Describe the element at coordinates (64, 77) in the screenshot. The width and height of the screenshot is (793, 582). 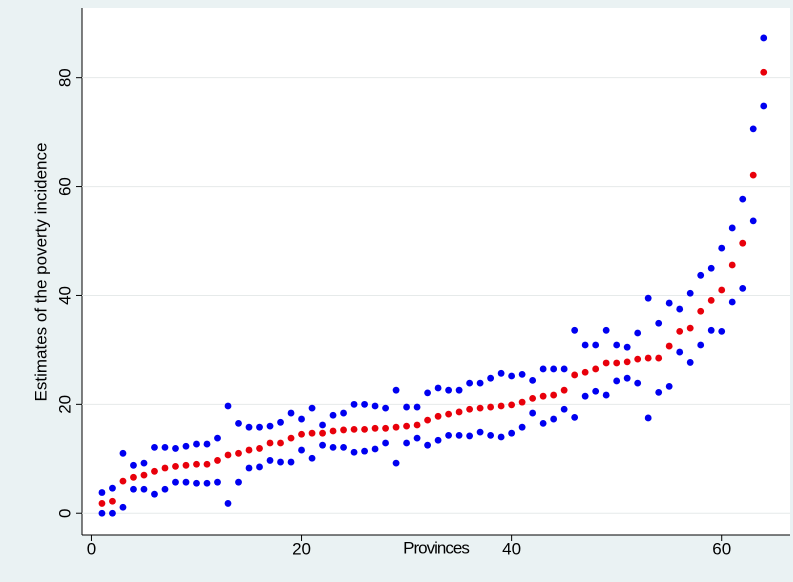
I see `y-tick-label: 80` at that location.